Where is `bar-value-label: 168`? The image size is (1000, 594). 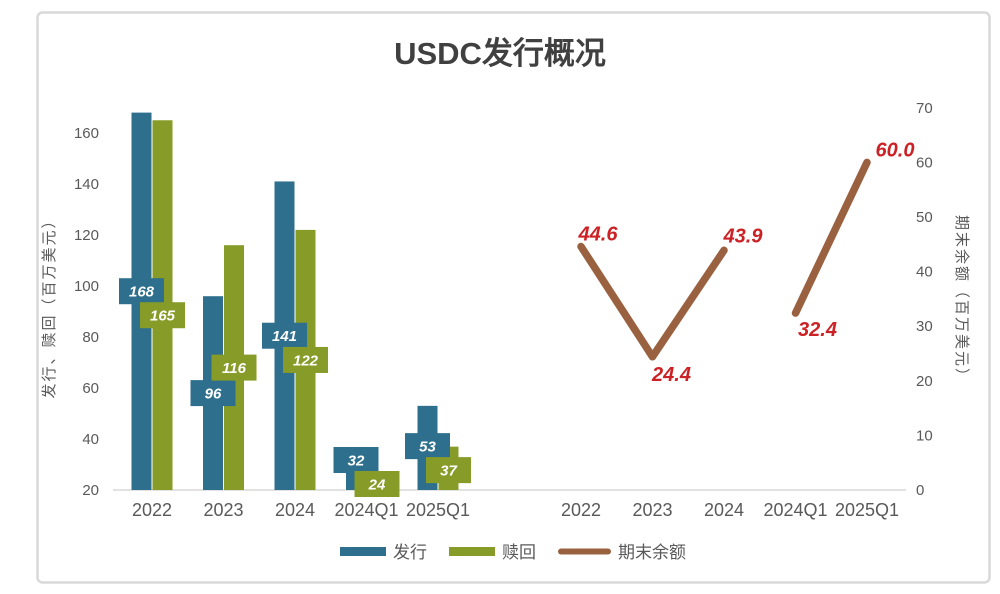 bar-value-label: 168 is located at coordinates (142, 292).